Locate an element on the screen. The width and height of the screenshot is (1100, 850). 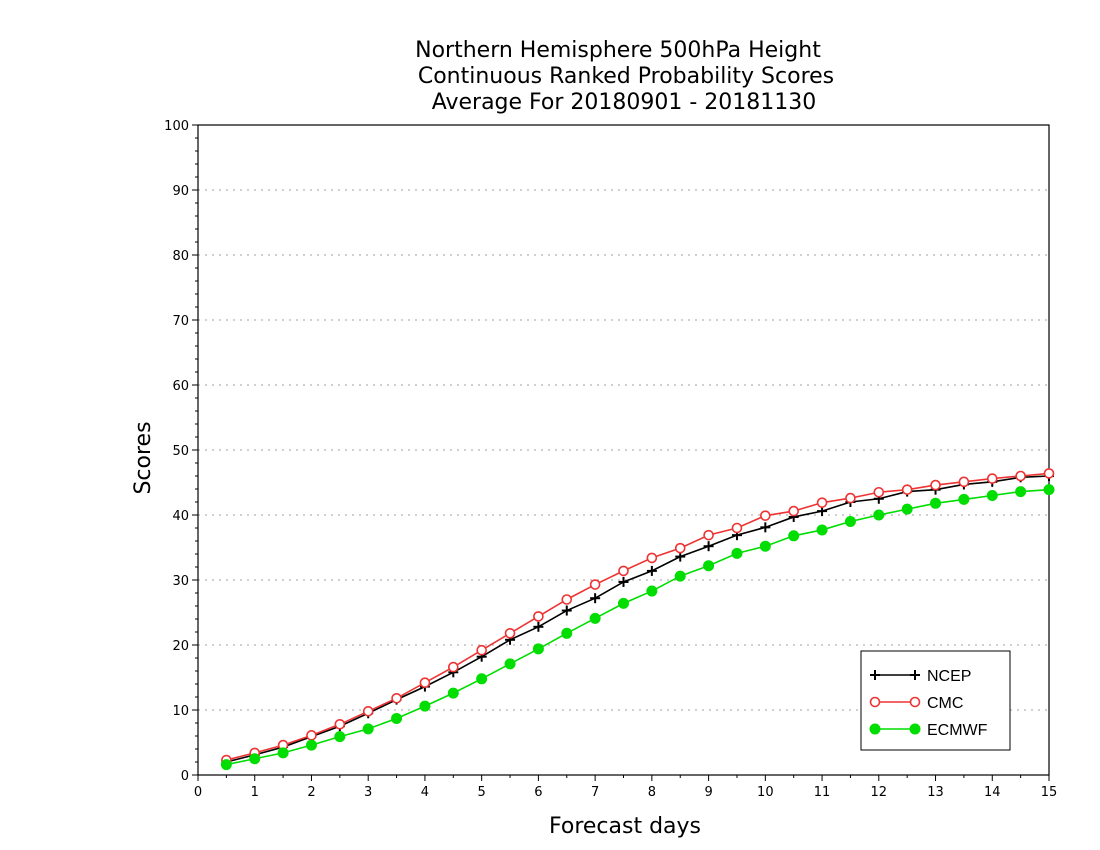
y-axis-label: Scores is located at coordinates (143, 457).